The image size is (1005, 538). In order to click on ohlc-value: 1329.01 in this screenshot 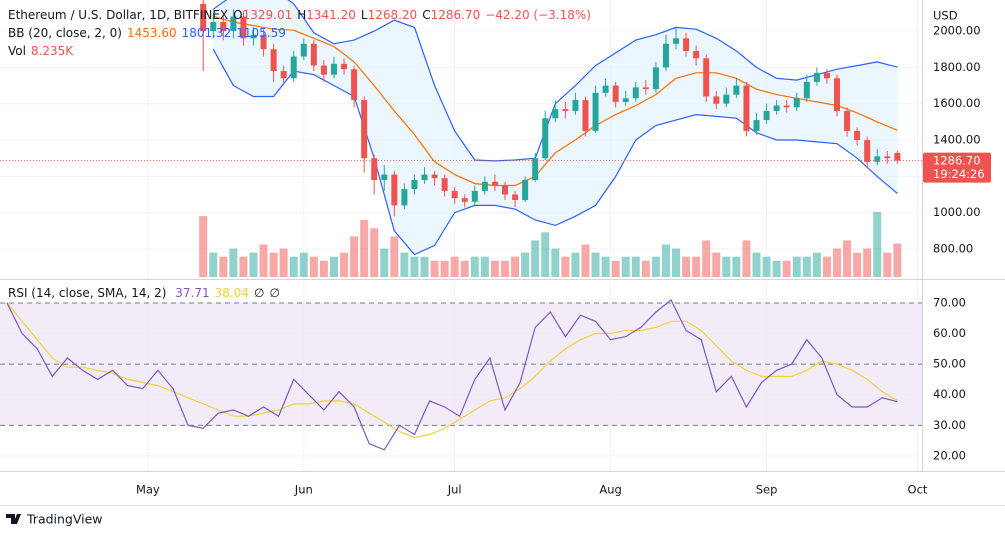, I will do `click(267, 15)`.